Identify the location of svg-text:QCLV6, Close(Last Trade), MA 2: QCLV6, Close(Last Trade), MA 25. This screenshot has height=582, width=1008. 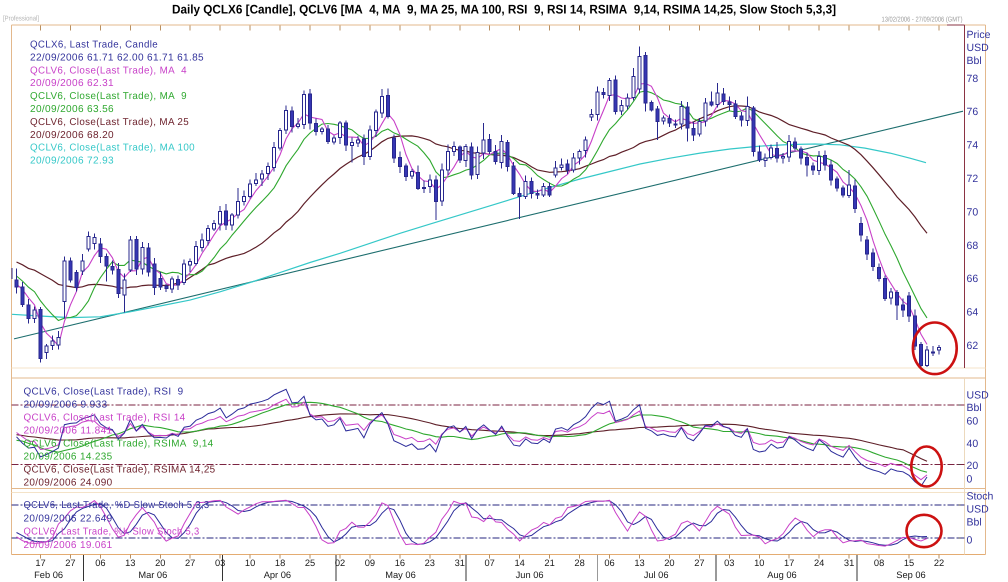
(109, 122).